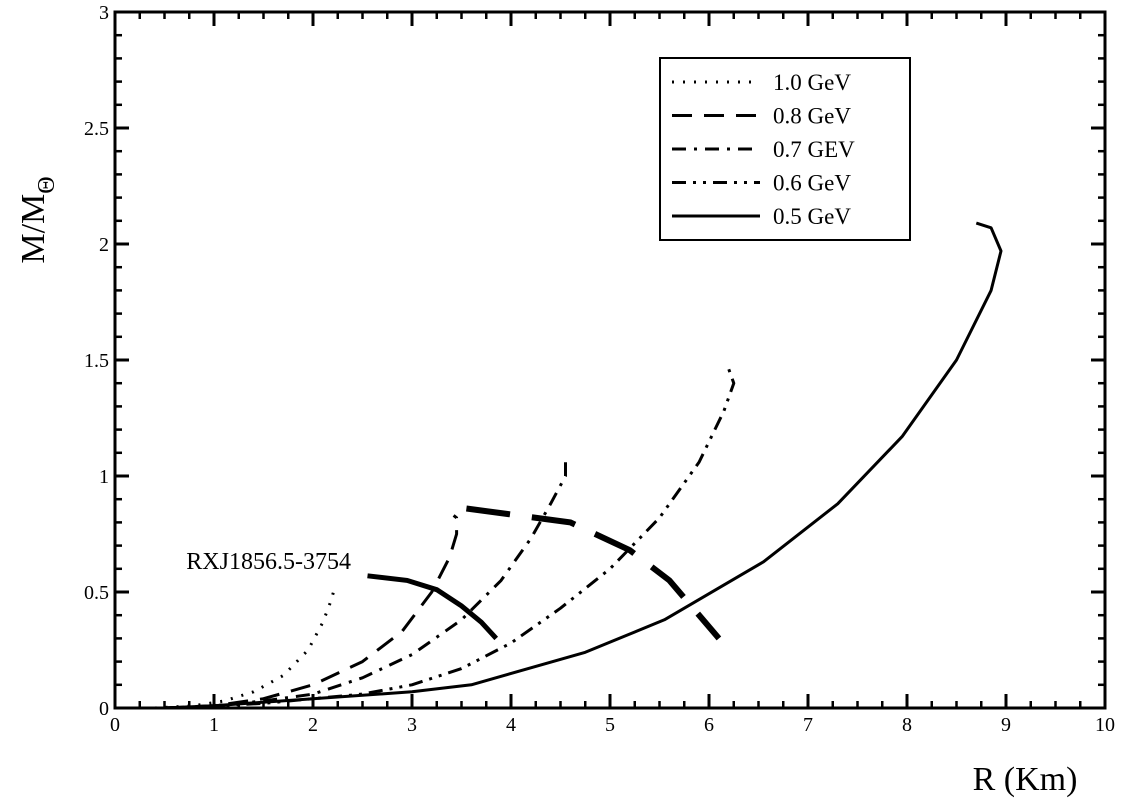 The width and height of the screenshot is (1130, 806). Describe the element at coordinates (245, 647) in the screenshot. I see `series-line-dotted` at that location.